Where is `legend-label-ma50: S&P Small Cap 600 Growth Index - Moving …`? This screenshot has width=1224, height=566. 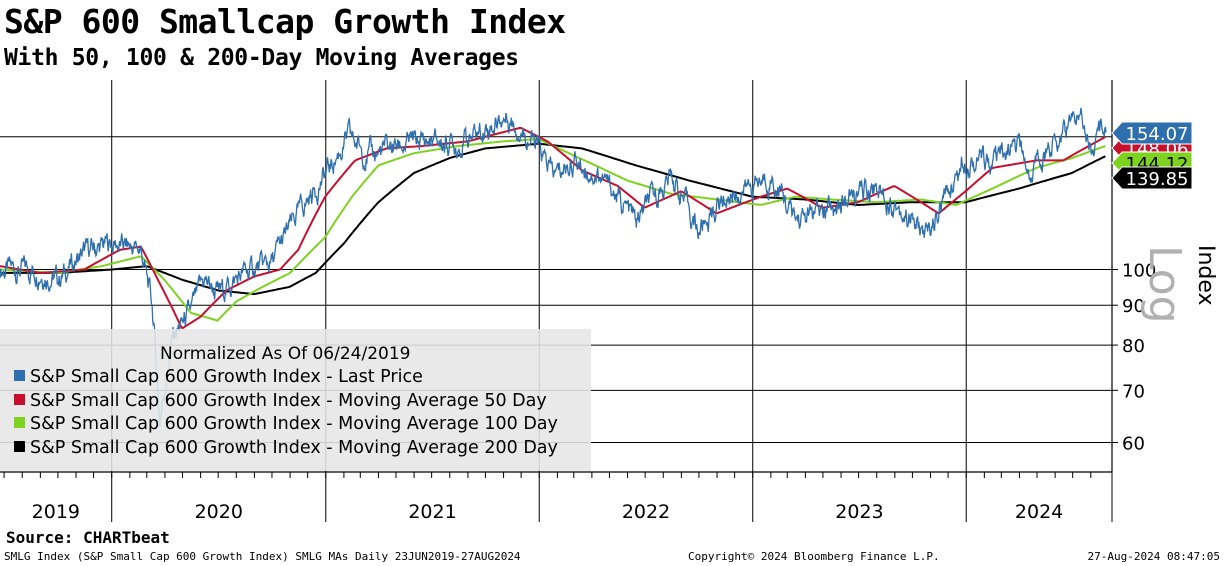 legend-label-ma50: S&P Small Cap 600 Growth Index - Moving … is located at coordinates (288, 401).